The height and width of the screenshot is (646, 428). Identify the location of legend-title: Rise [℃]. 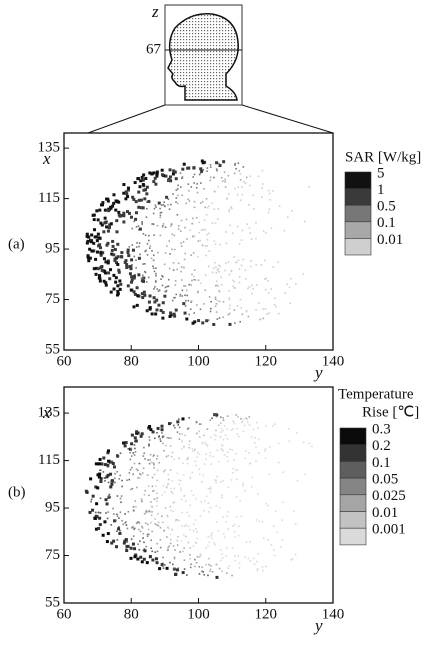
(390, 412).